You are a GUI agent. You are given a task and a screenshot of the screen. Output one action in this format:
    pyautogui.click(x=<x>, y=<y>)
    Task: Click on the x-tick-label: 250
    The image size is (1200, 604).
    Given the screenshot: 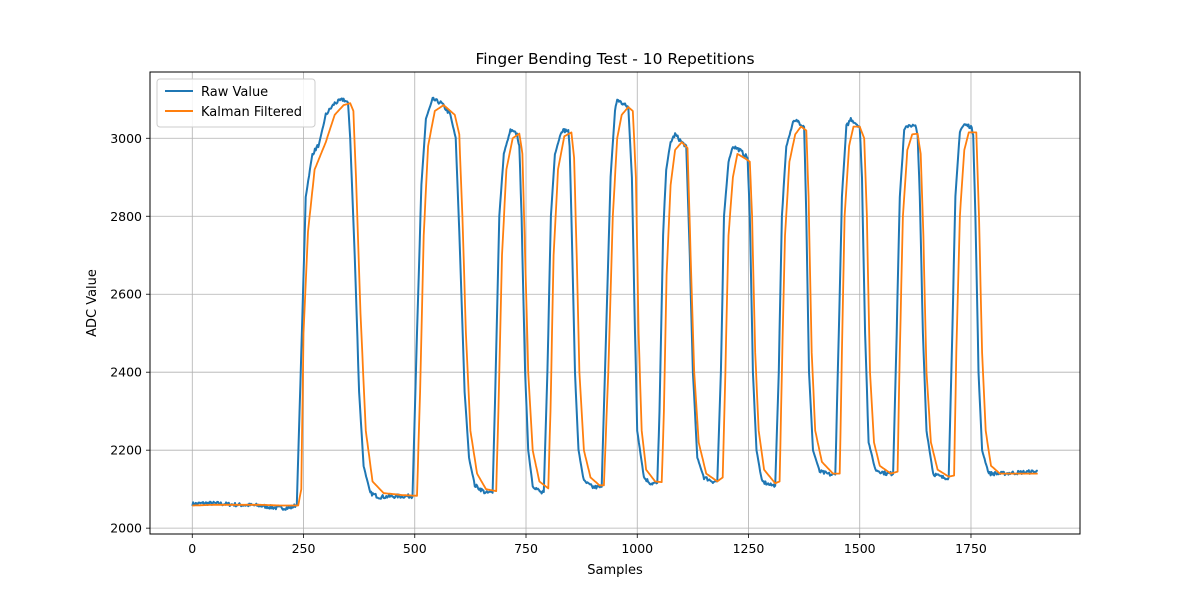 What is the action you would take?
    pyautogui.click(x=304, y=548)
    